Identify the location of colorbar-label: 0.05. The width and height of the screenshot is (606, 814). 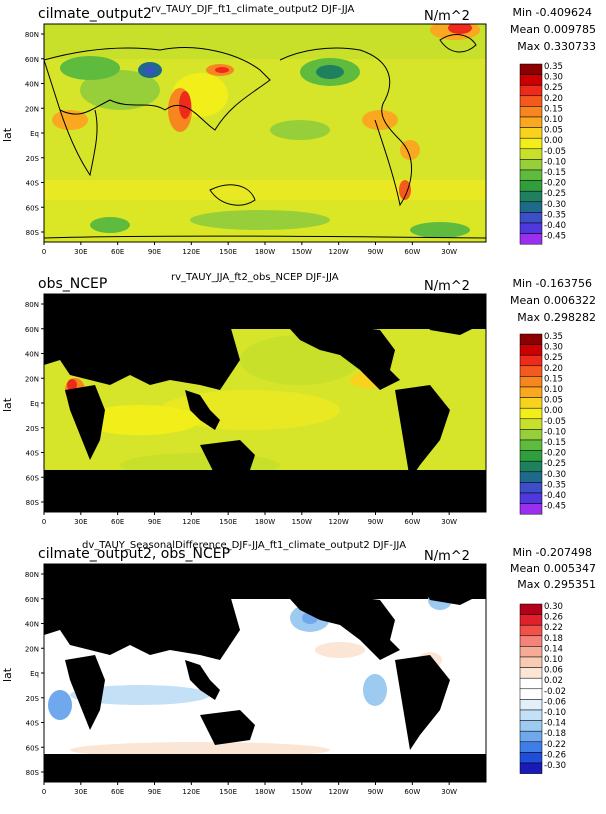
(553, 401).